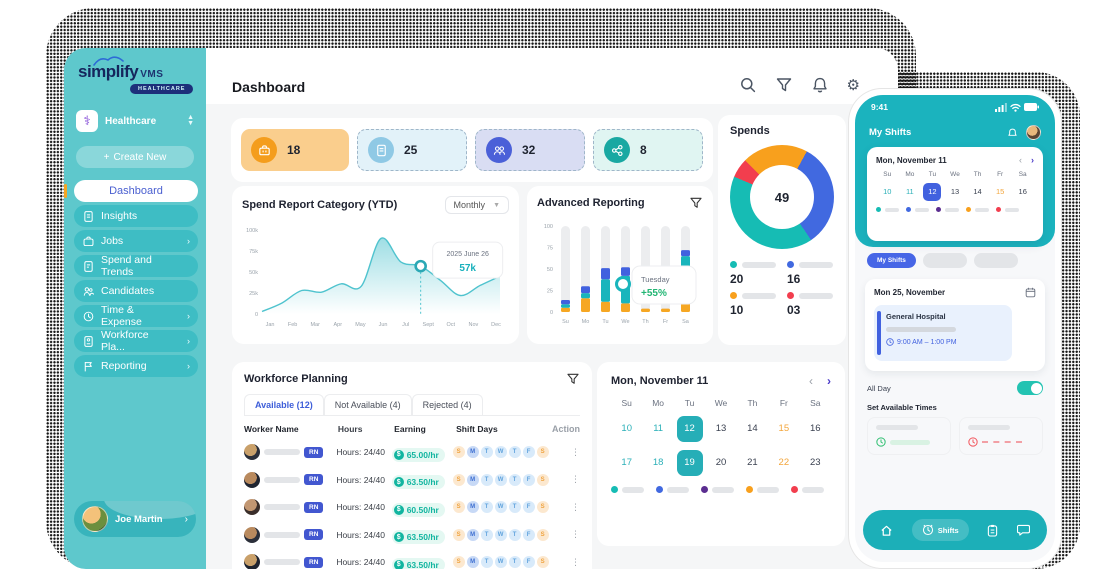  Describe the element at coordinates (886, 530) in the screenshot. I see `nav-home` at that location.